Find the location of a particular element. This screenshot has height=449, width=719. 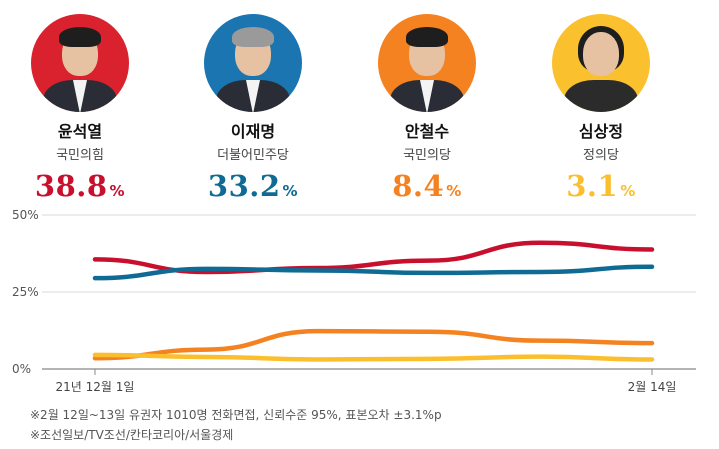

percent-value: 8.4 is located at coordinates (418, 186).